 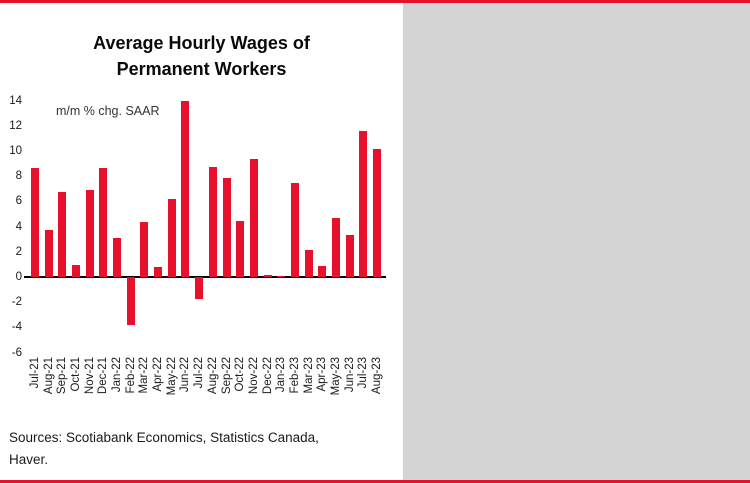 What do you see at coordinates (253, 376) in the screenshot?
I see `x-tick-label: Nov-22` at bounding box center [253, 376].